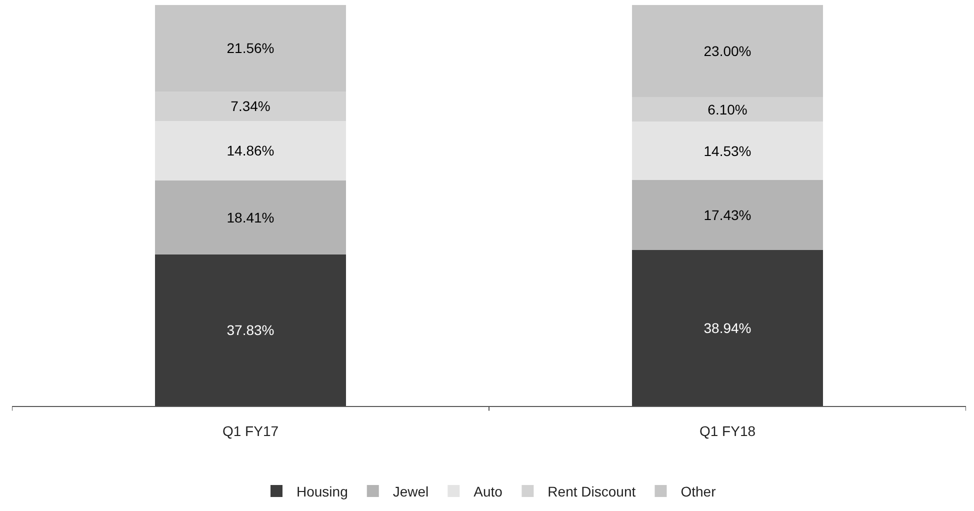  I want to click on data-label: 38.94%, so click(728, 328).